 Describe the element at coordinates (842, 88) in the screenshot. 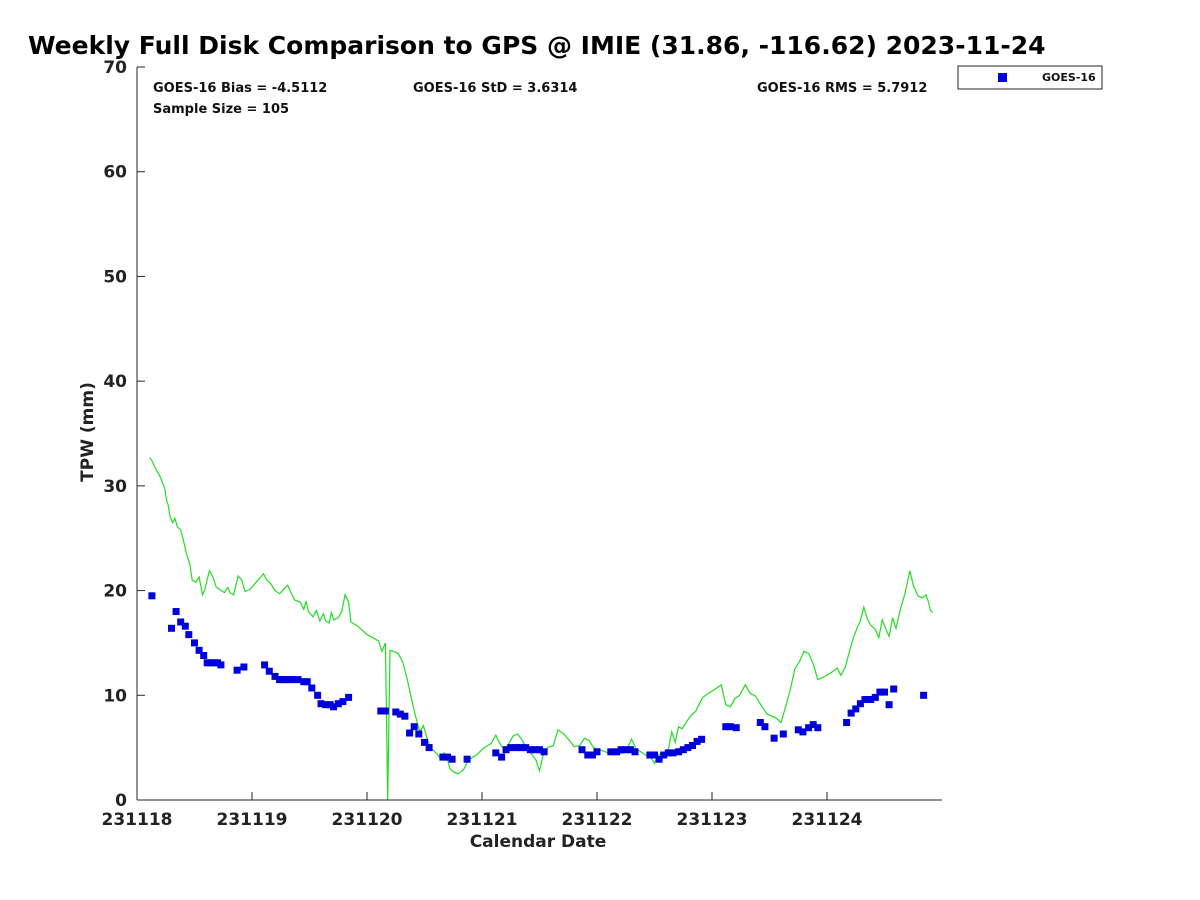

I see `stat-rms: GOES-16 RMS = 5.7912` at that location.